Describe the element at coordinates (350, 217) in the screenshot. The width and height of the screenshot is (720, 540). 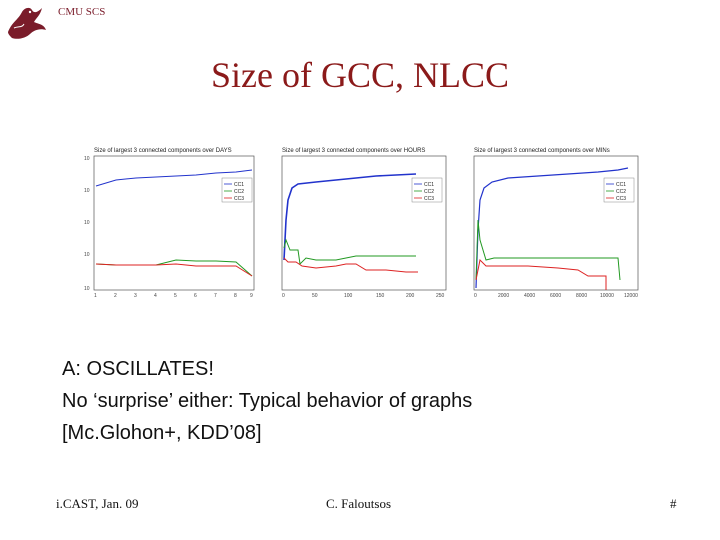
I see `plot-hours-cc1-line` at that location.